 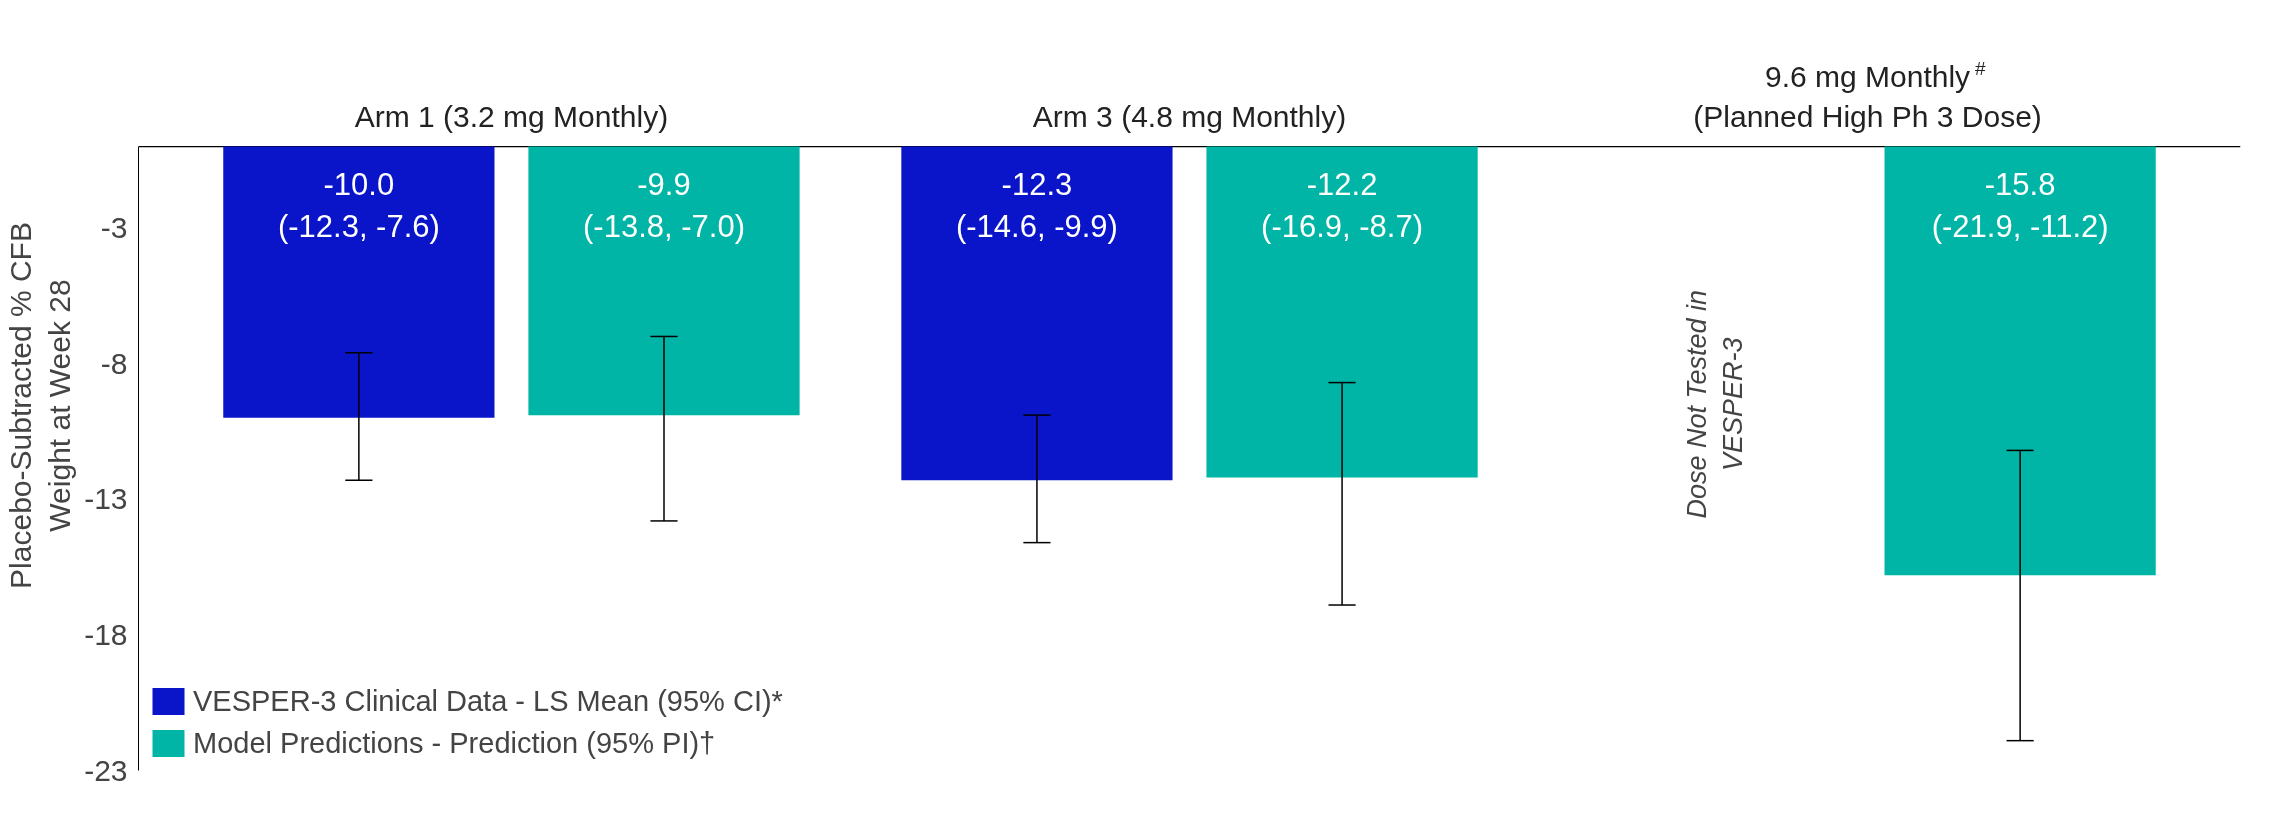 I want to click on data-label: -12.3 (-14.6, -9.9), so click(x=1036, y=205).